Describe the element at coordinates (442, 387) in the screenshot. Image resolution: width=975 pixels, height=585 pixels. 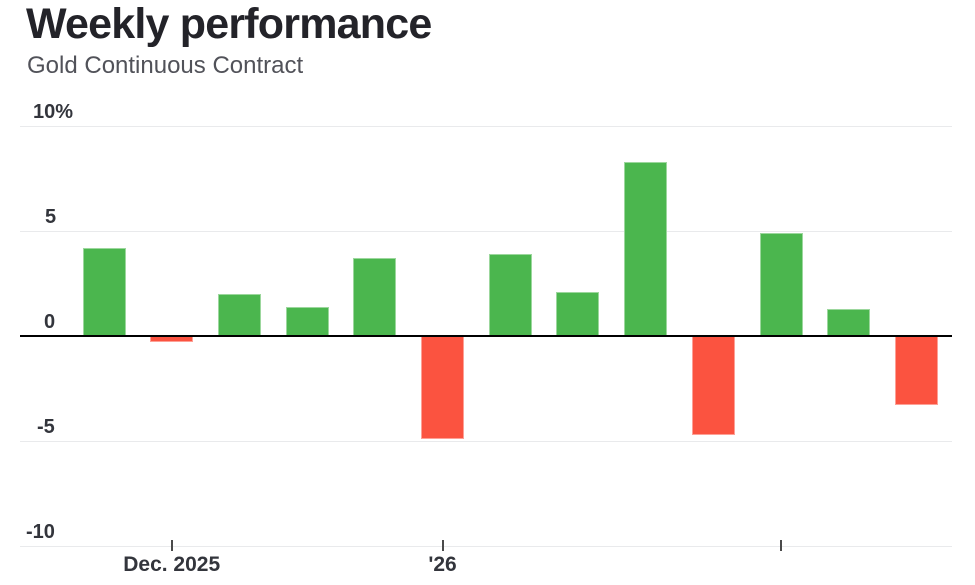
I see `bar-week-6-negative` at that location.